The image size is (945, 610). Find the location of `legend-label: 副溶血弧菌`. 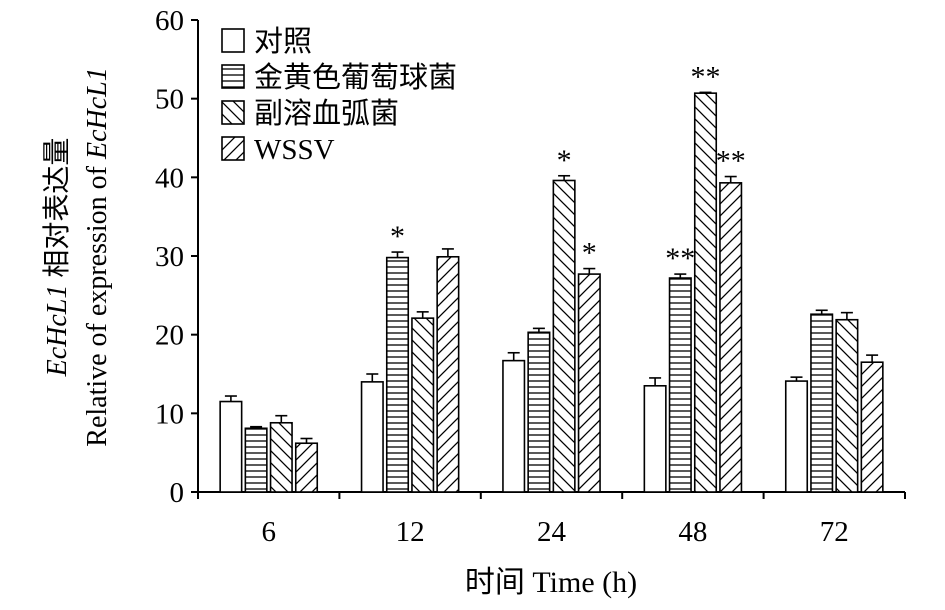

legend-label: 副溶血弧菌 is located at coordinates (326, 113).